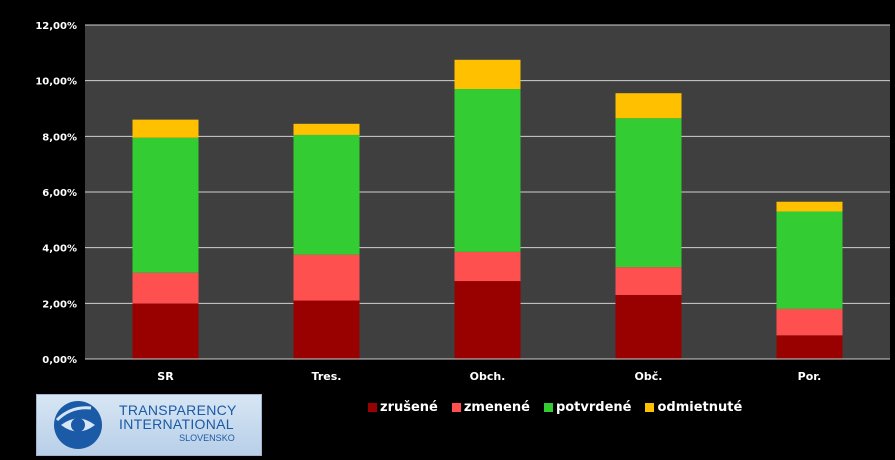 The width and height of the screenshot is (895, 460). I want to click on legend-item: zrušené, so click(403, 407).